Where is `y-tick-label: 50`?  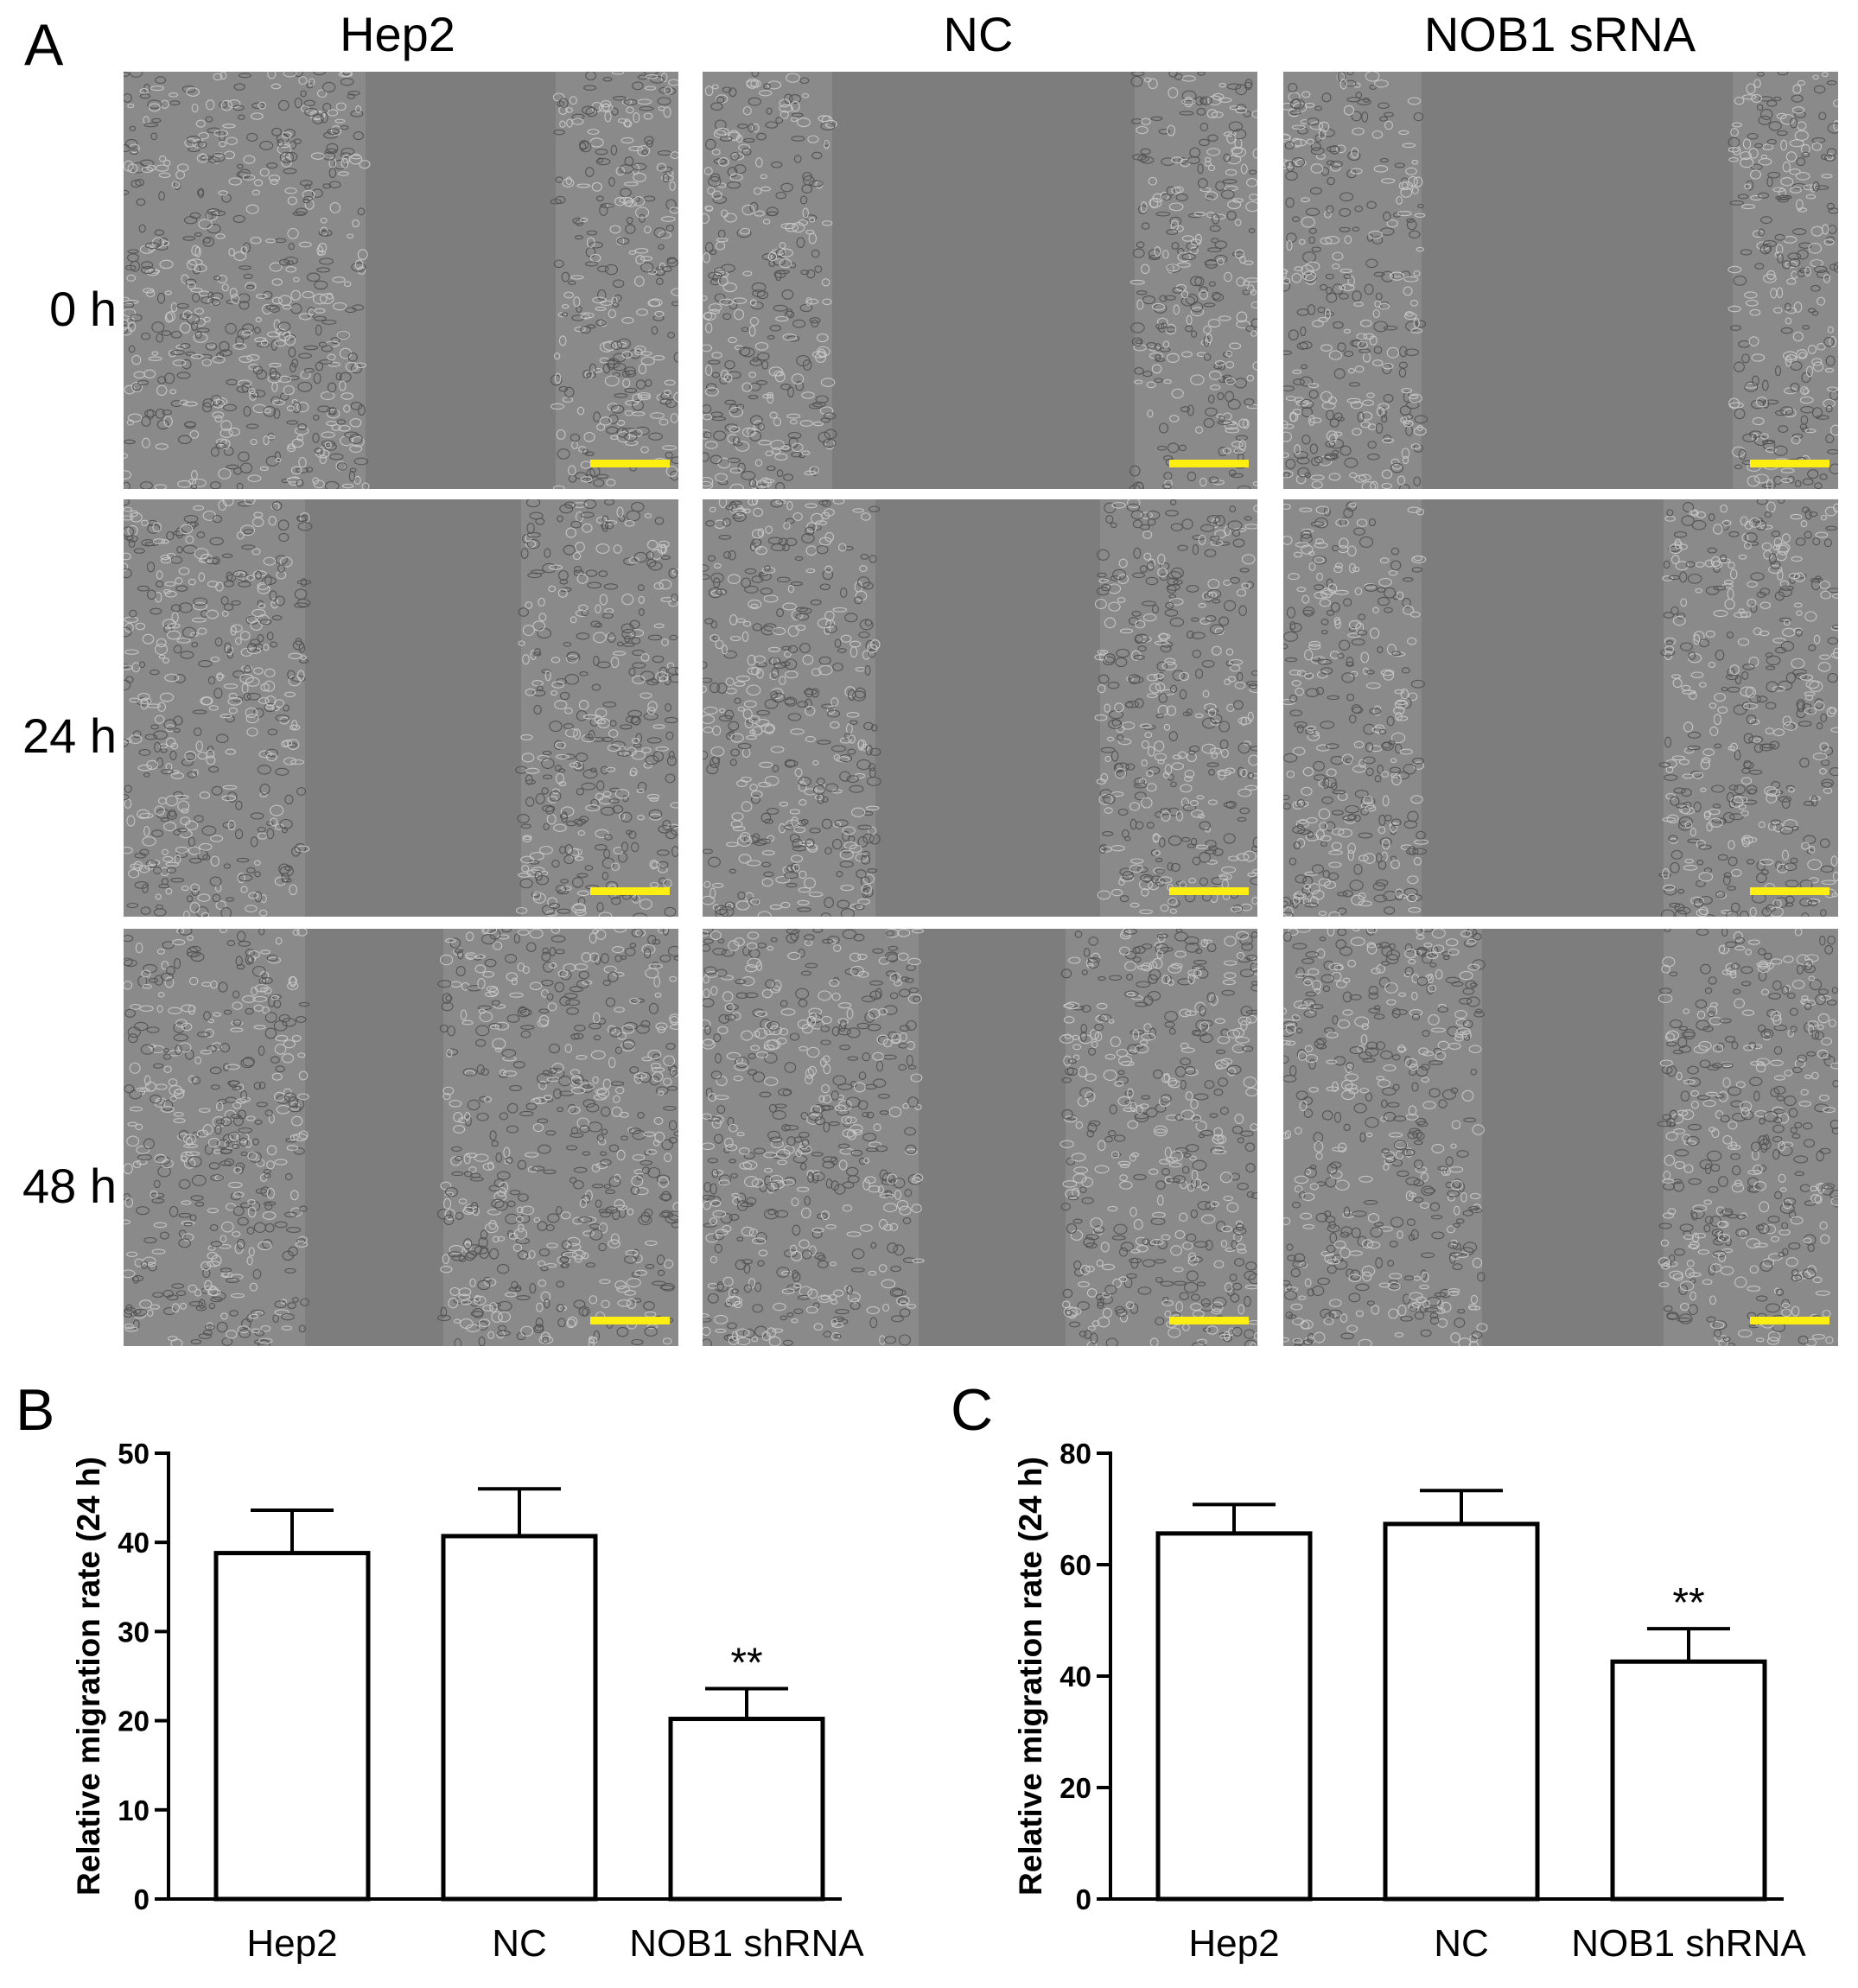
y-tick-label: 50 is located at coordinates (134, 1454).